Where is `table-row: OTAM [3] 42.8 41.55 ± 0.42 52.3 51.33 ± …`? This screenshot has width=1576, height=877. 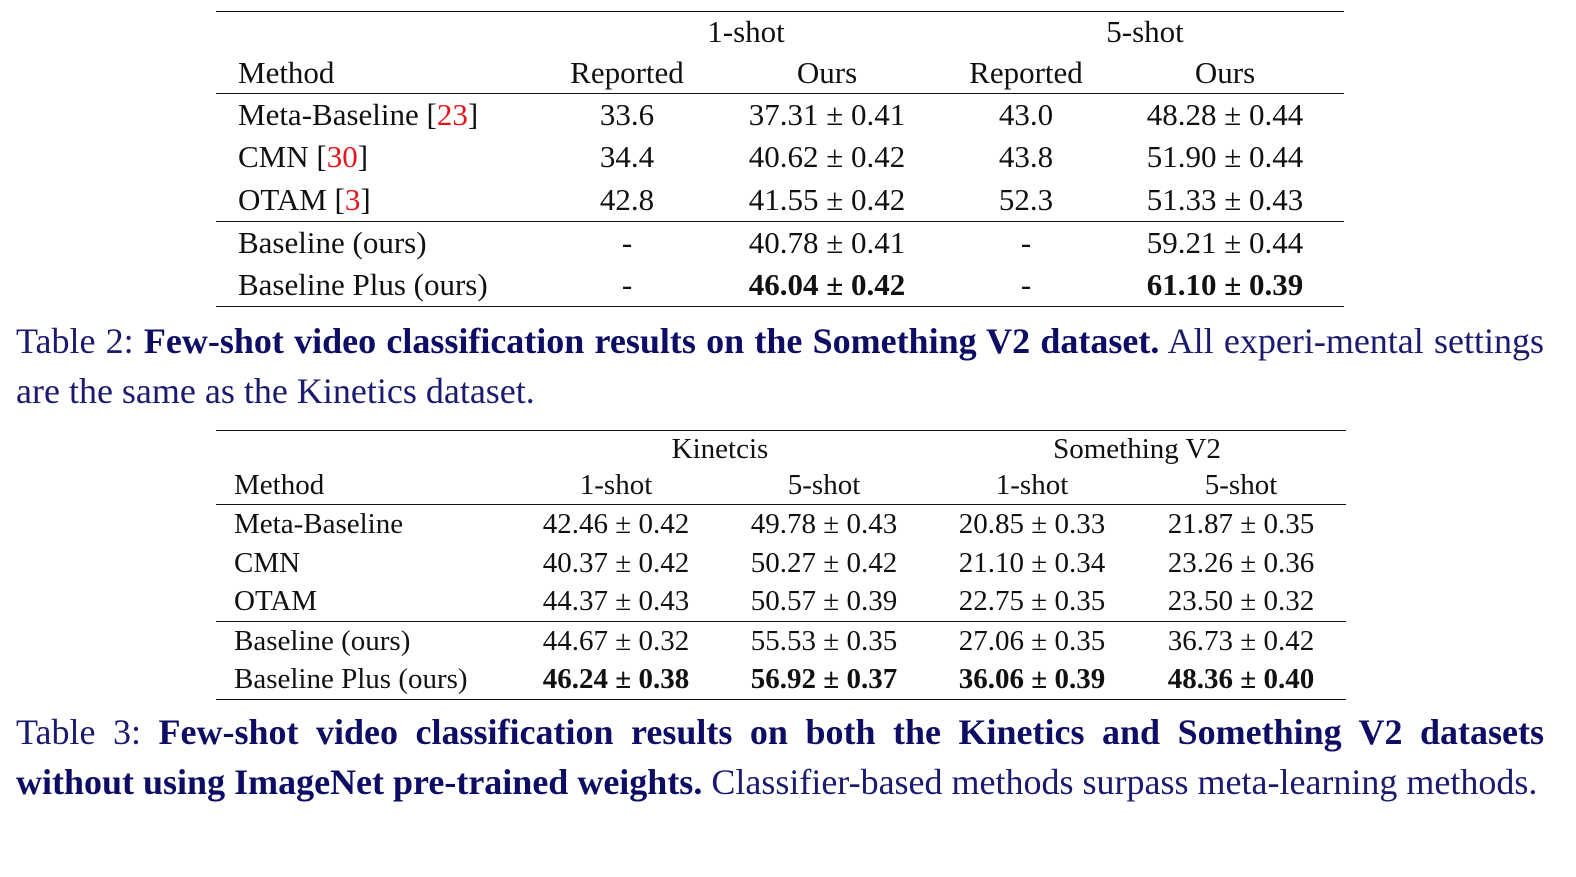
table-row: OTAM [3] 42.8 41.55 ± 0.42 52.3 51.33 ± … is located at coordinates (780, 200).